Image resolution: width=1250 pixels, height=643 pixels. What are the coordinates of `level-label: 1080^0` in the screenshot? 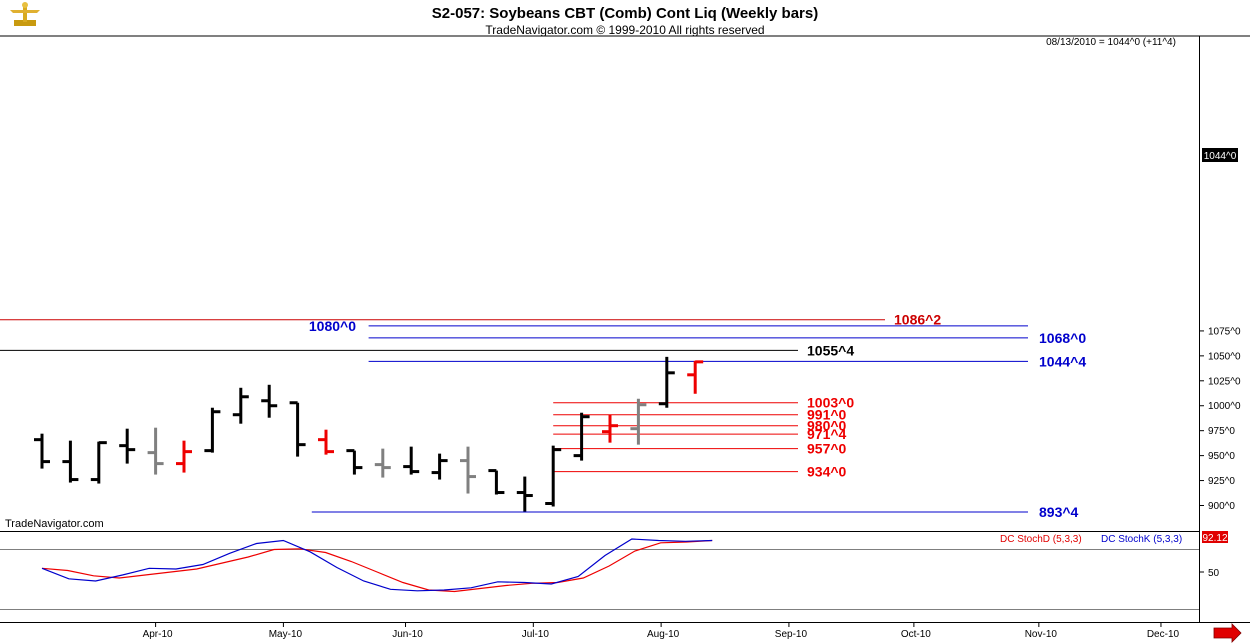 It's located at (332, 326).